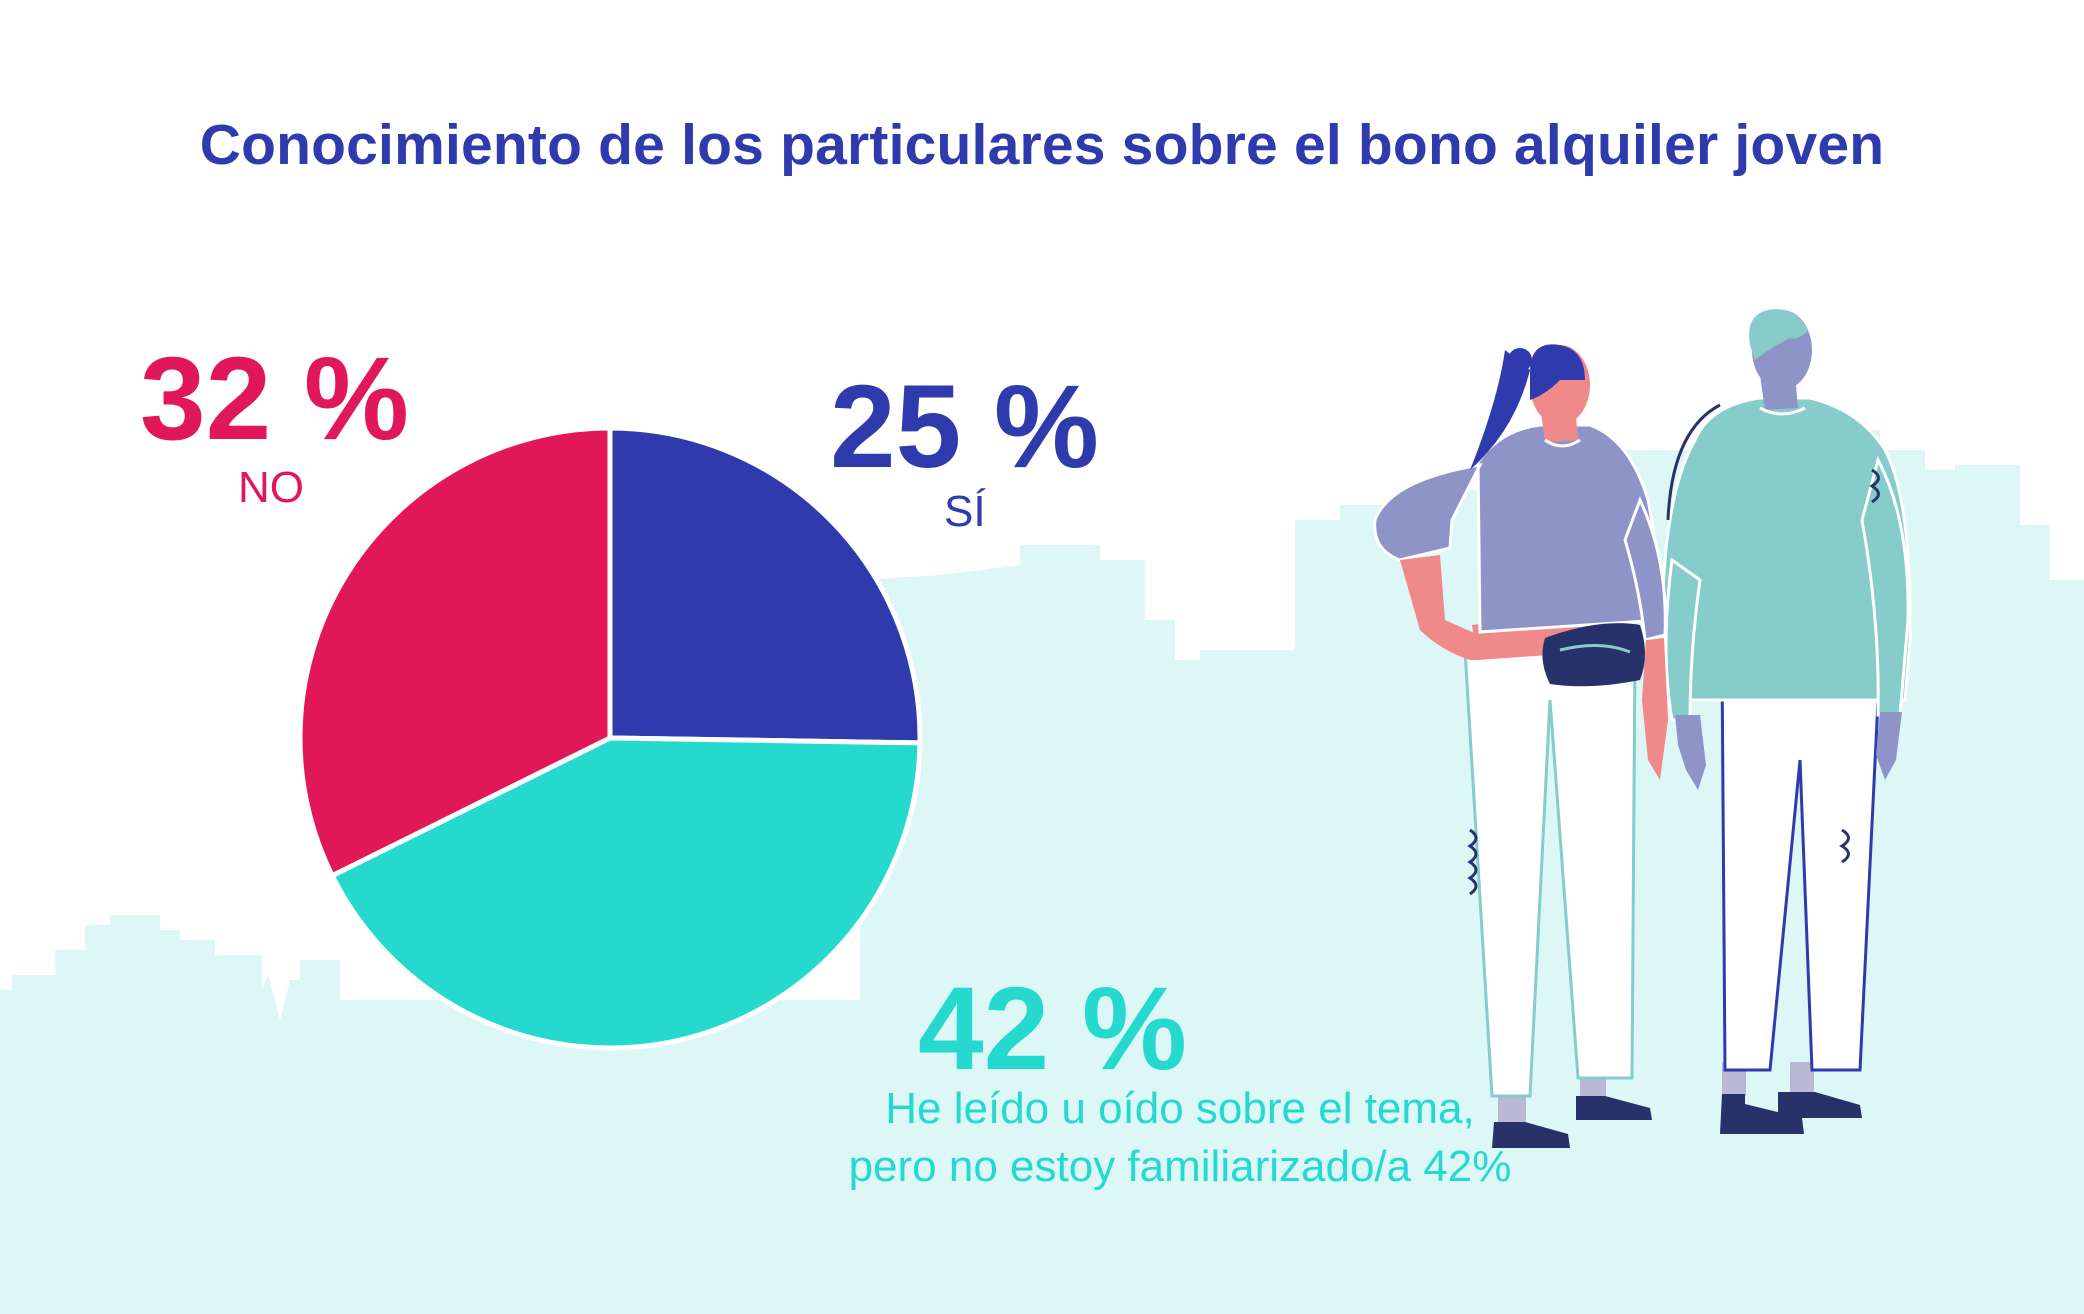 This screenshot has height=1314, width=2084. What do you see at coordinates (965, 511) in the screenshot?
I see `si-label: SÍ` at bounding box center [965, 511].